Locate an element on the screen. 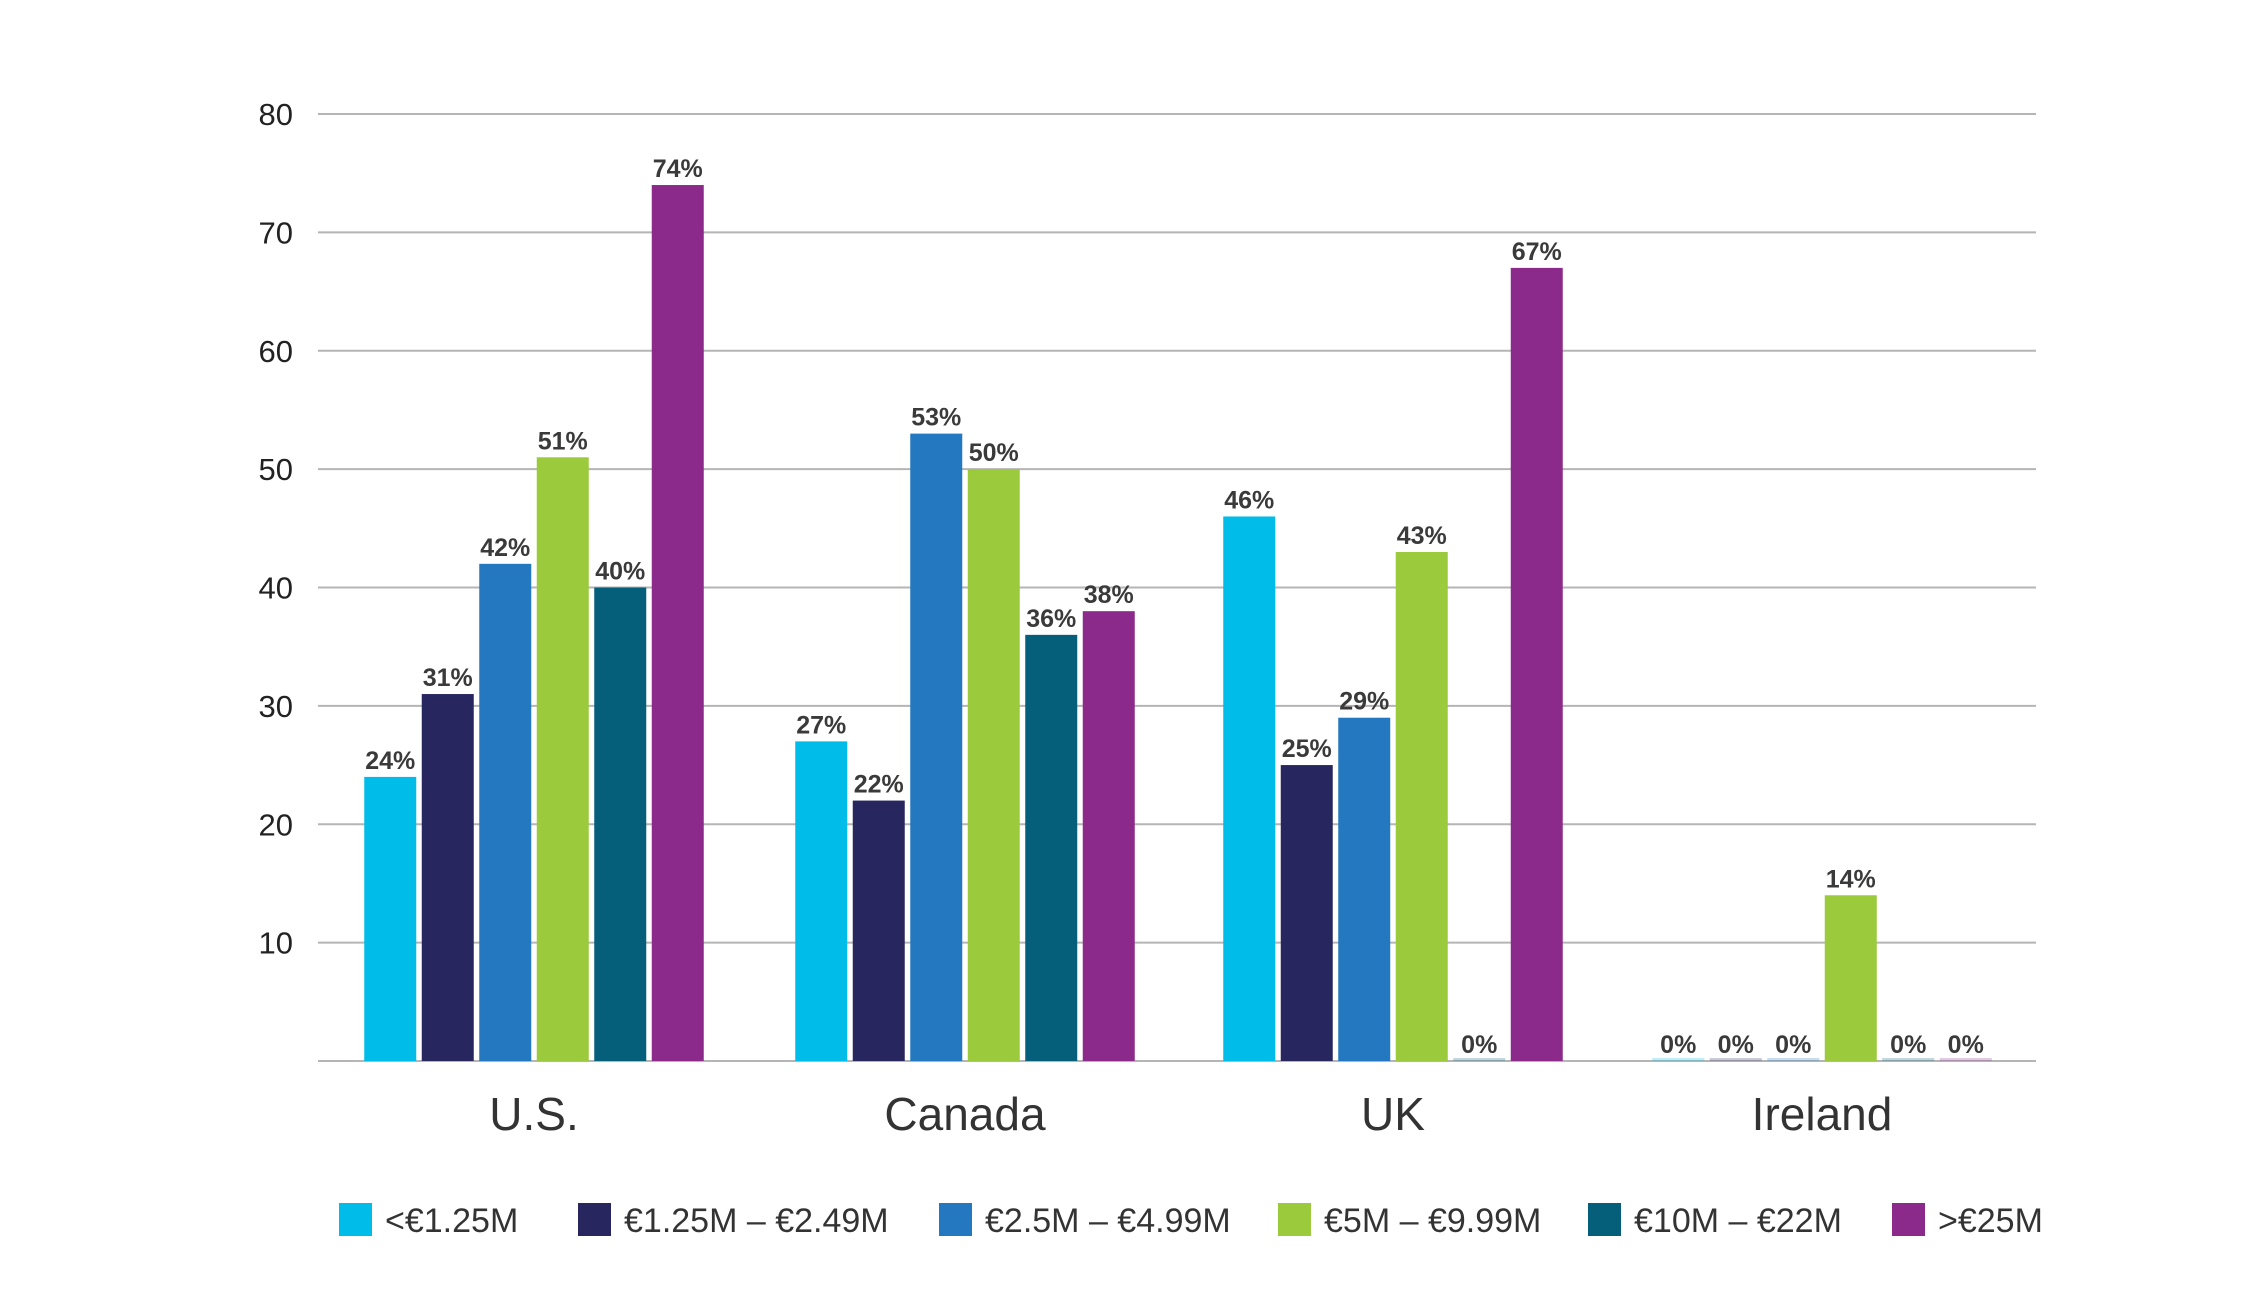 Image resolution: width=2250 pixels, height=1300 pixels. legend-label: €1.25M – €2.49M is located at coordinates (756, 1221).